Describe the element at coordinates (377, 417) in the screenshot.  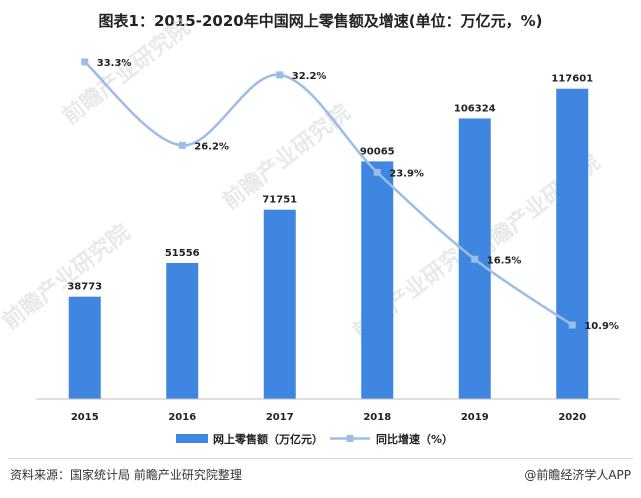
I see `x-tick-2018: 2018` at that location.